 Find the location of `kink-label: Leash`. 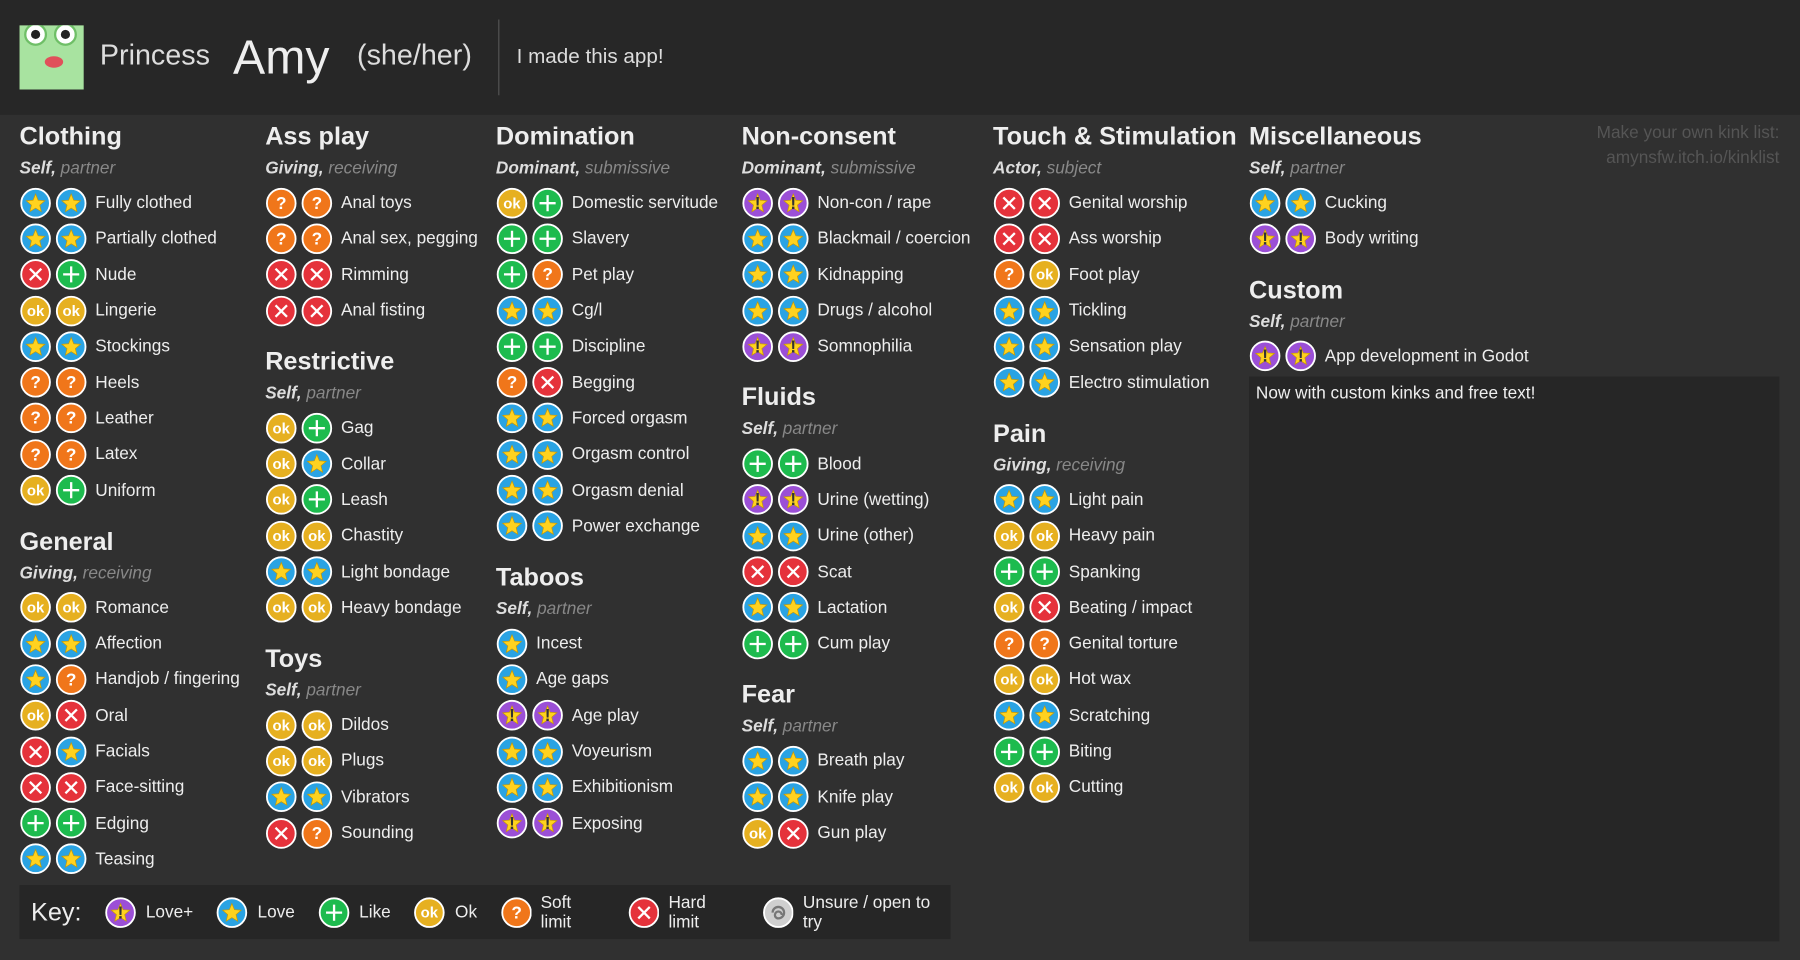

kink-label: Leash is located at coordinates (364, 500).